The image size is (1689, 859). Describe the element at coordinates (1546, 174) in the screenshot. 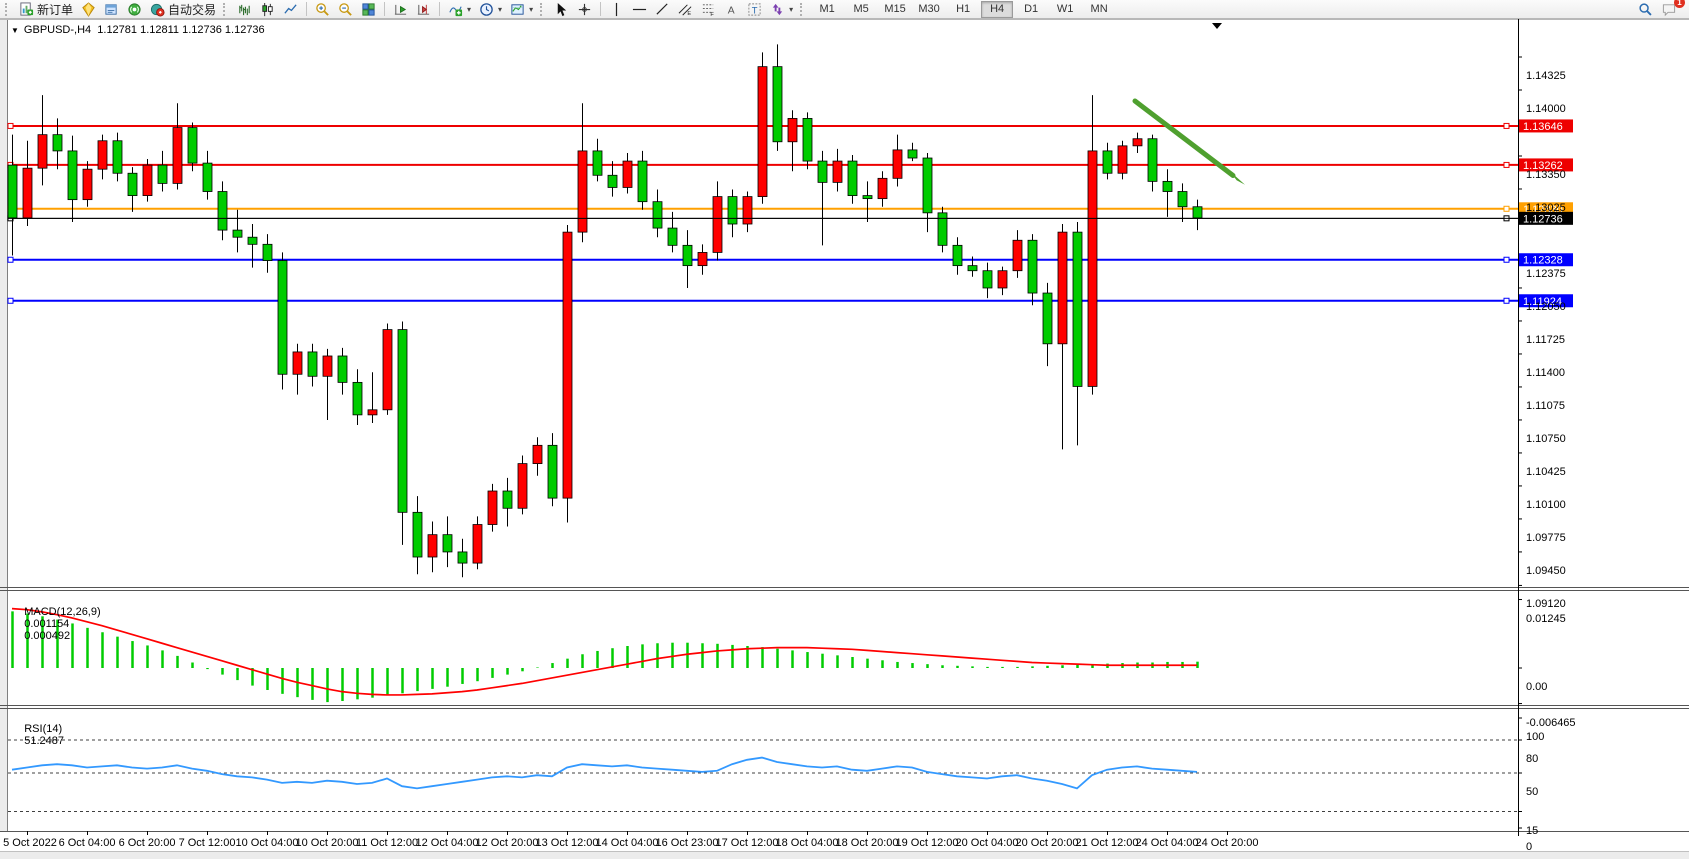

I see `price-tick-label: 1.13350` at that location.